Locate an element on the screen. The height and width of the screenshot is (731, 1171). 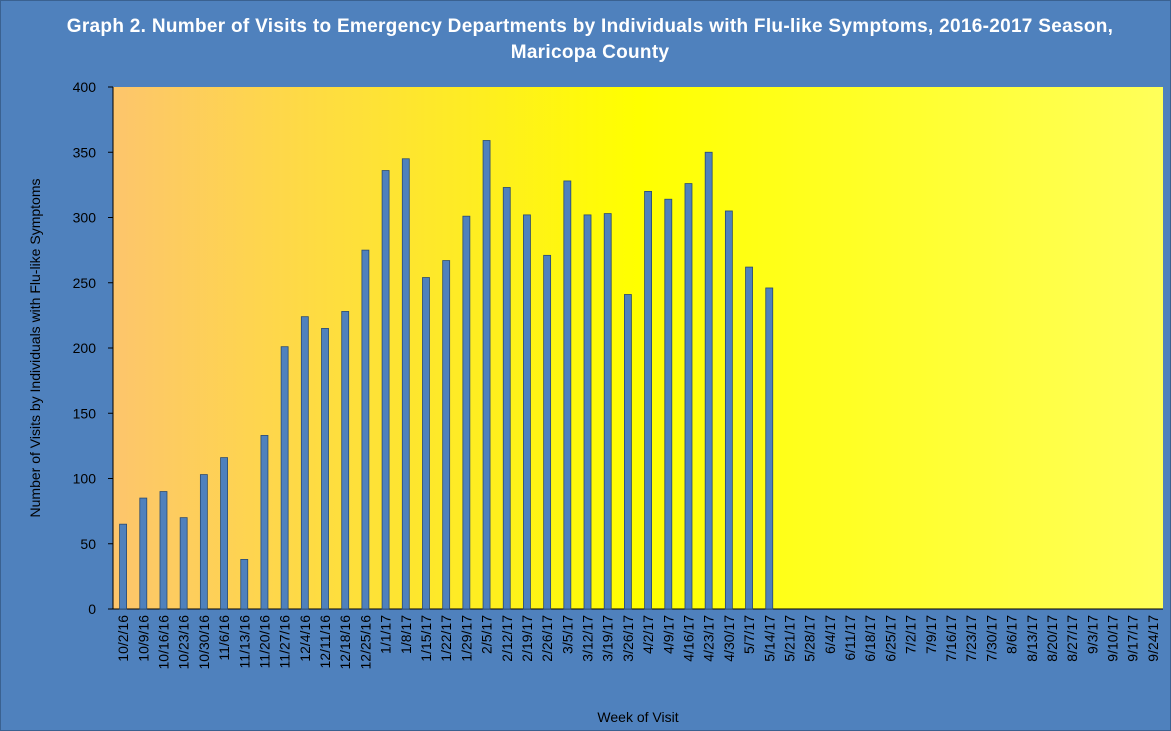
x-tick-label: 11/27/16 is located at coordinates (285, 642).